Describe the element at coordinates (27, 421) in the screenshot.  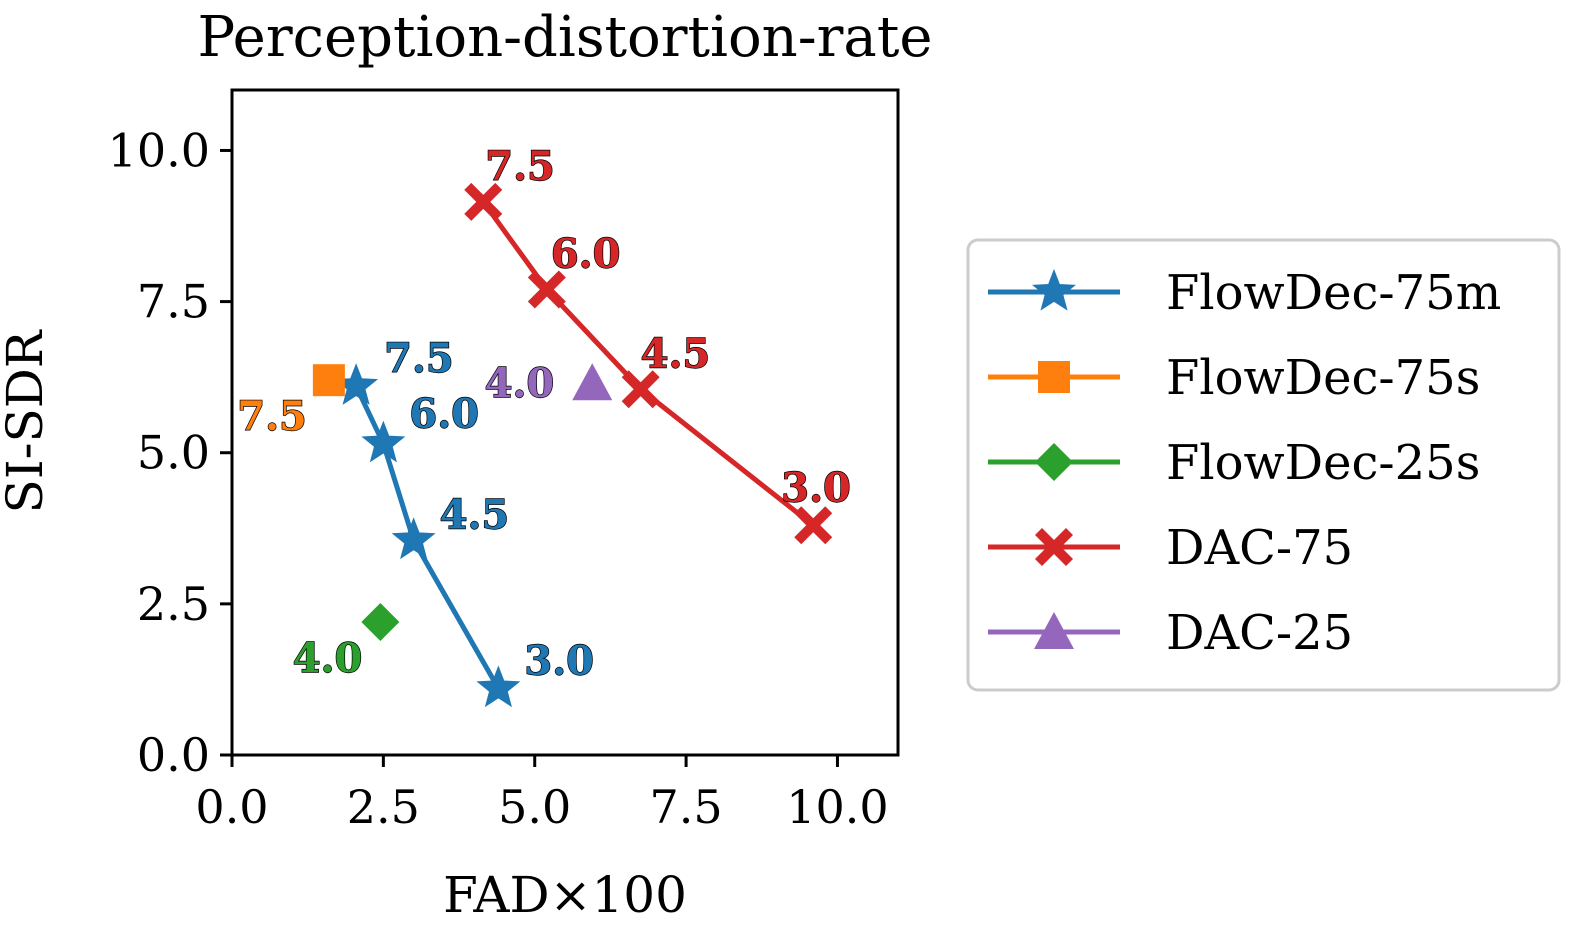
I see `y-axis-label: SI-SDR` at that location.